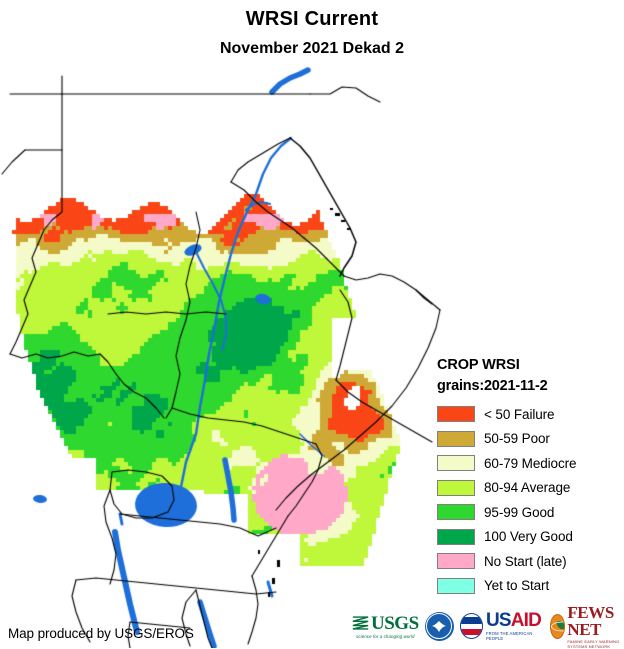 This screenshot has height=649, width=624. I want to click on legend-row: Yet to Start, so click(529, 586).